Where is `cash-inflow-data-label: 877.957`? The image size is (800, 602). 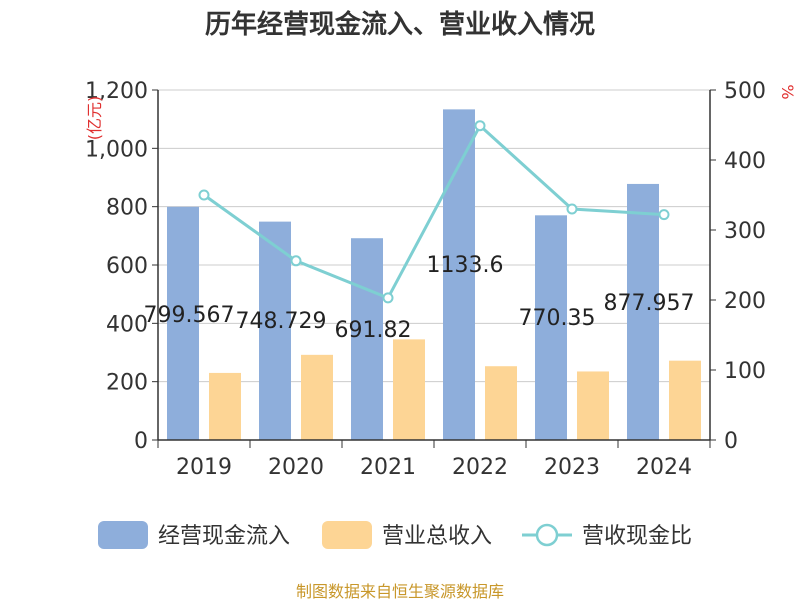 cash-inflow-data-label: 877.957 is located at coordinates (649, 303).